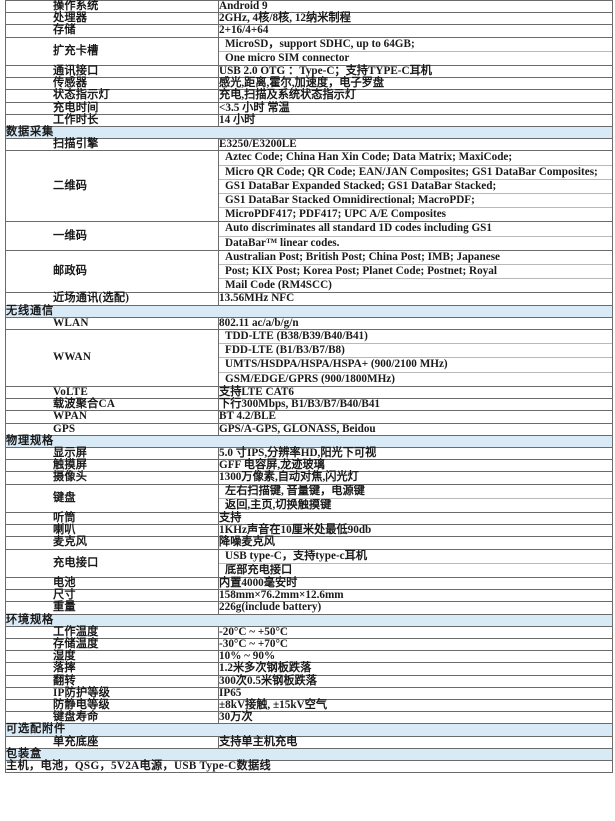  I want to click on spec-value-cell: <3.5 小时 常温, so click(415, 108).